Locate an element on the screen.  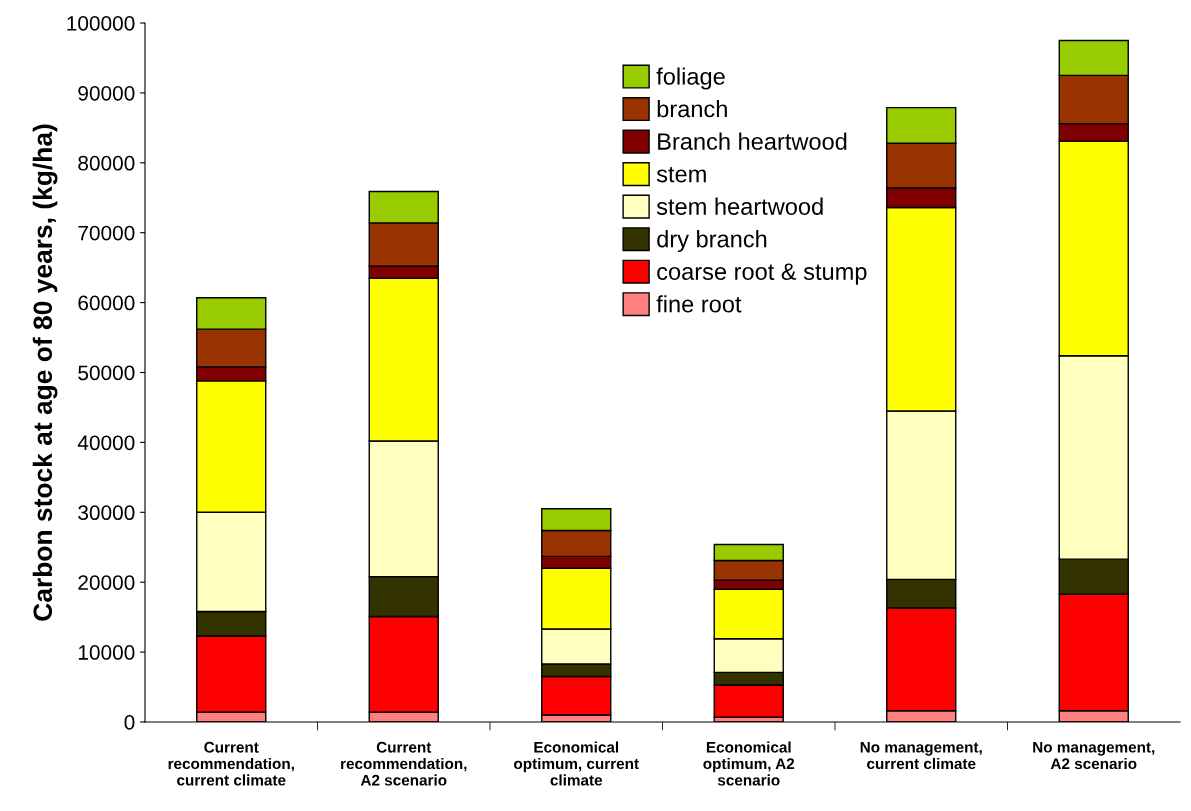
y-tick-label: 30000 is located at coordinates (106, 513).